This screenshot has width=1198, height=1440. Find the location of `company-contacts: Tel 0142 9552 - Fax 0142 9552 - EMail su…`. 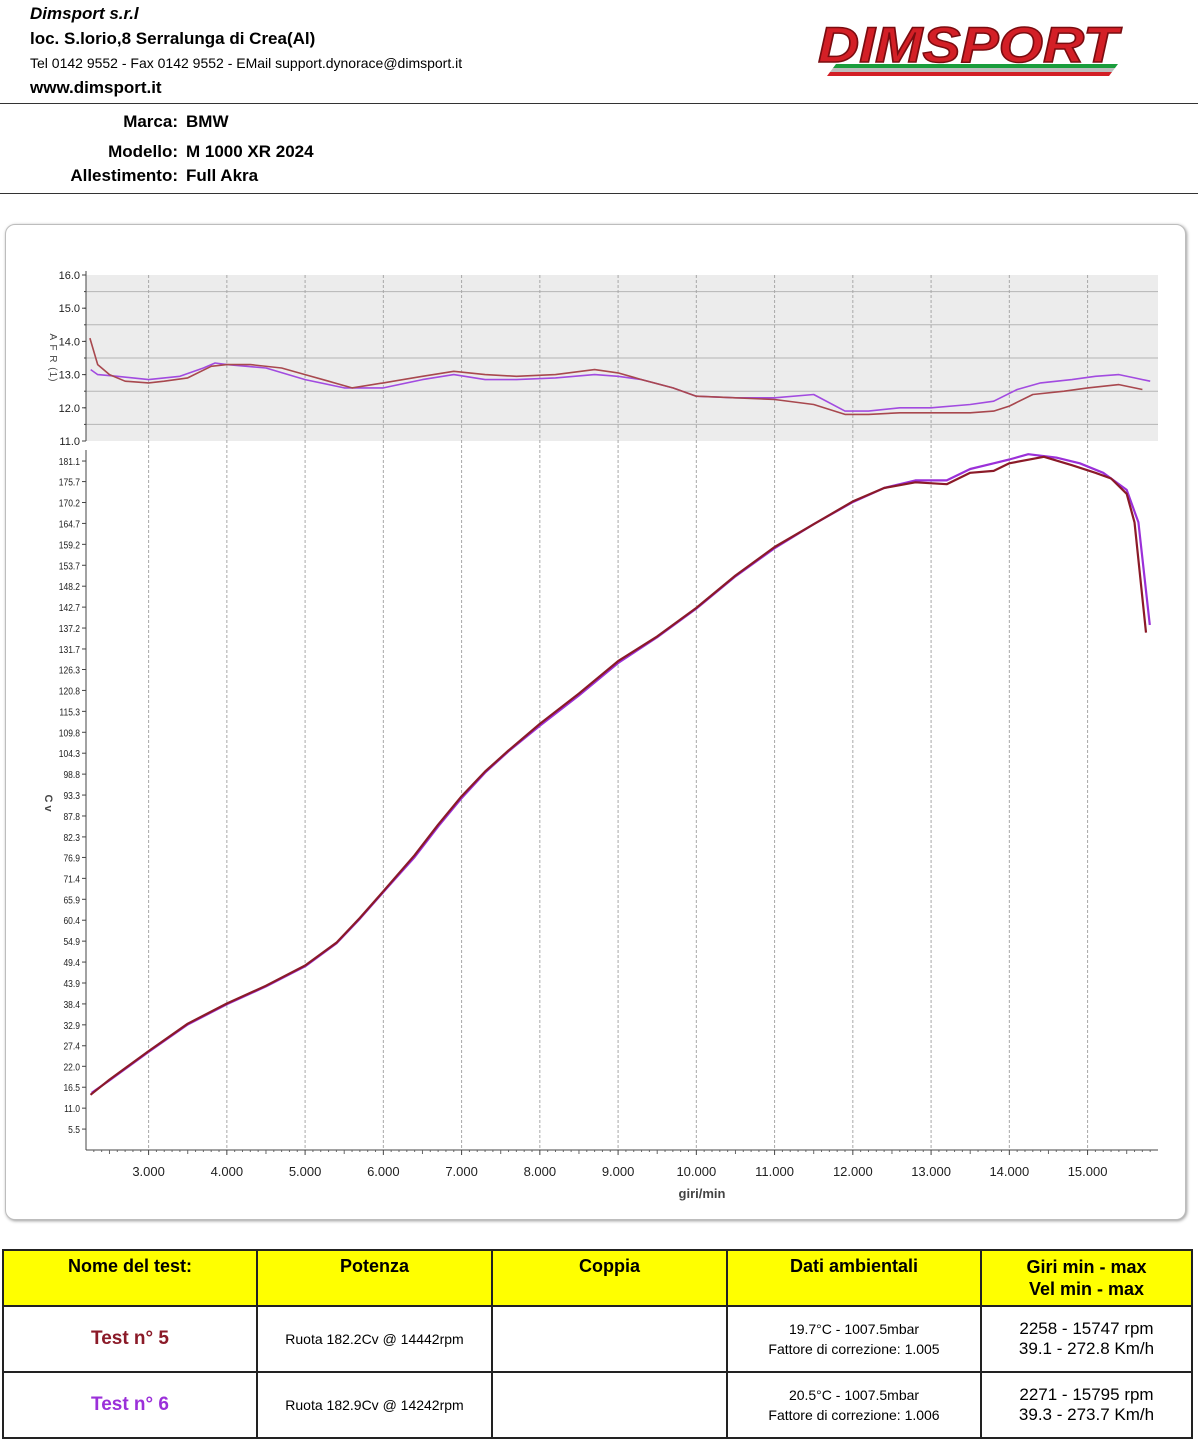

company-contacts: Tel 0142 9552 - Fax 0142 9552 - EMail su… is located at coordinates (246, 63).